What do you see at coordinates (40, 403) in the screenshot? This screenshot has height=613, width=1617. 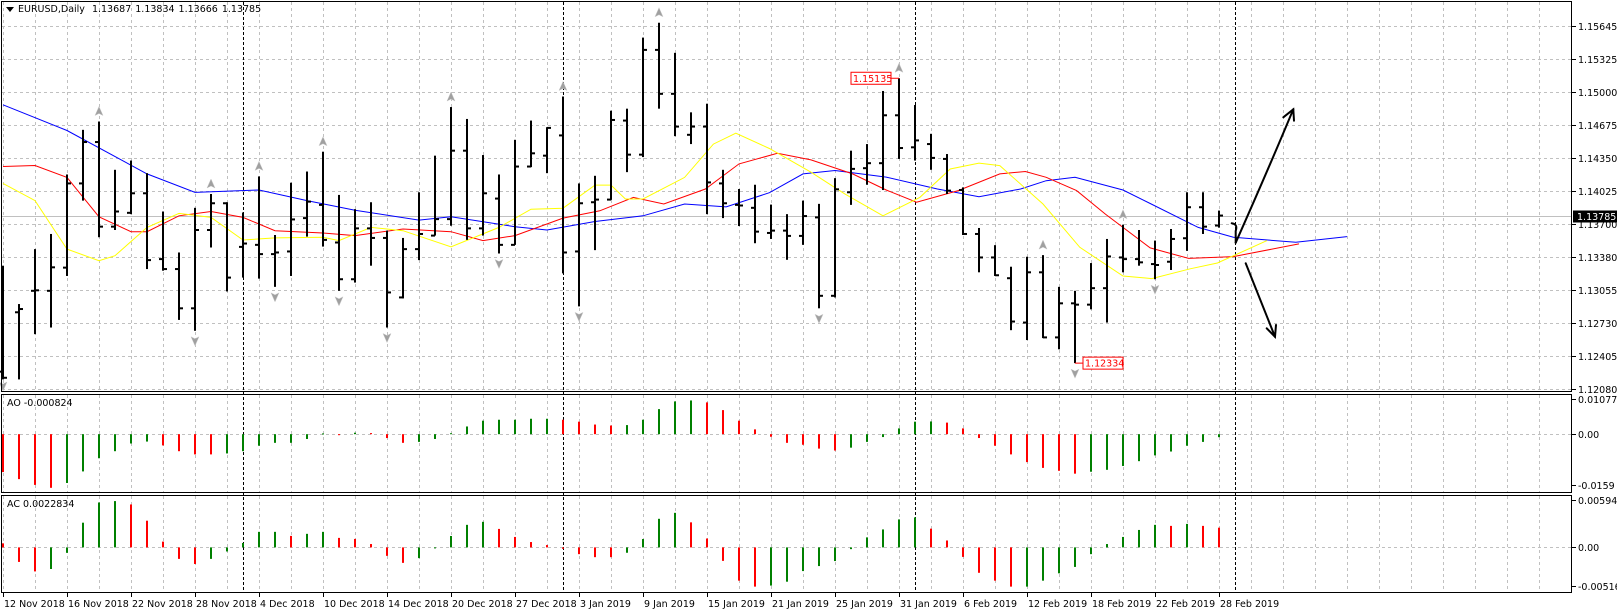 I see `ao-label: AO -0.000824` at bounding box center [40, 403].